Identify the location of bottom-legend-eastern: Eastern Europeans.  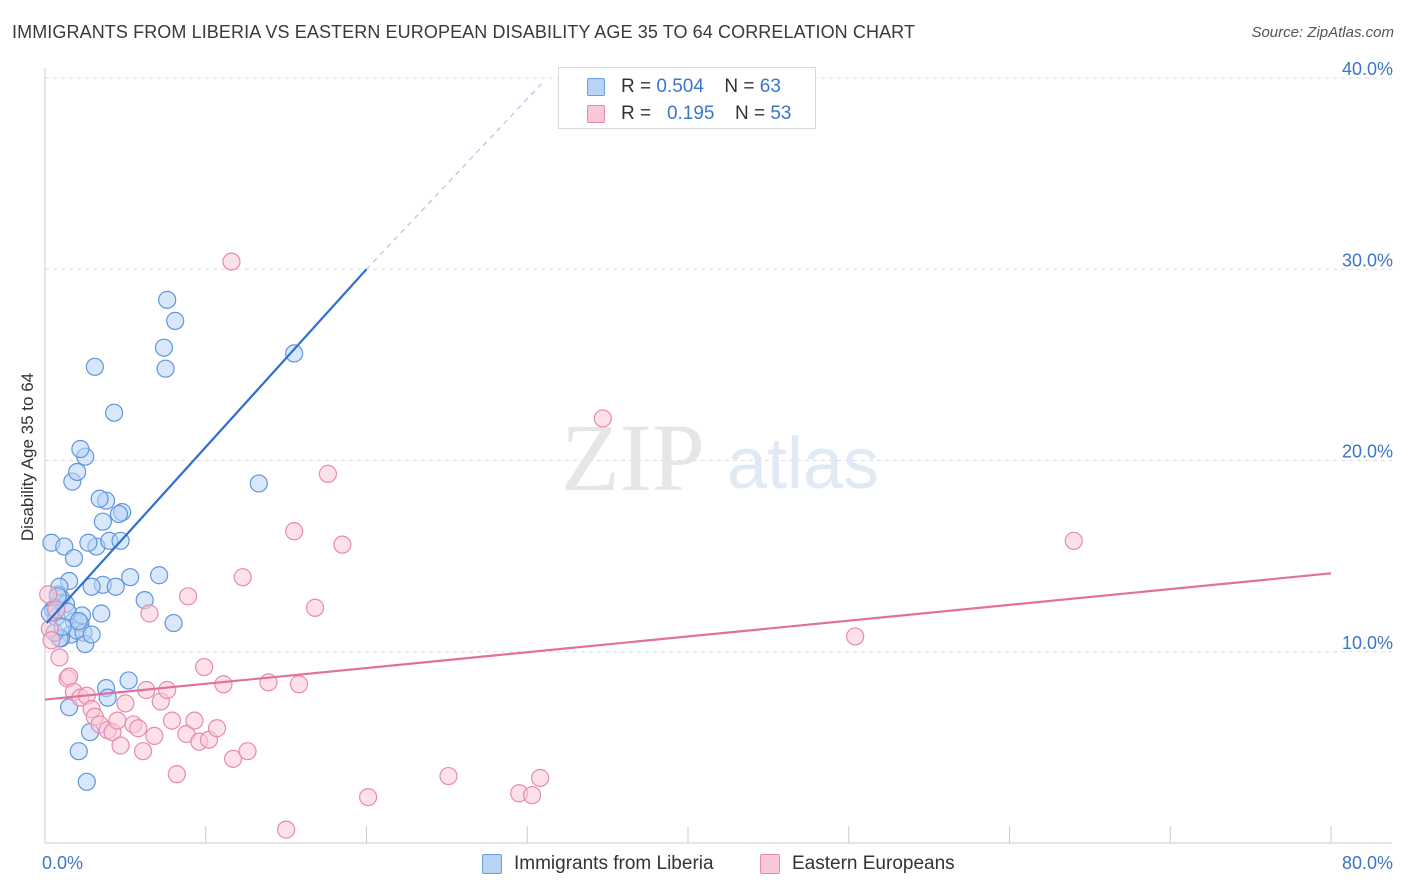
(857, 864).